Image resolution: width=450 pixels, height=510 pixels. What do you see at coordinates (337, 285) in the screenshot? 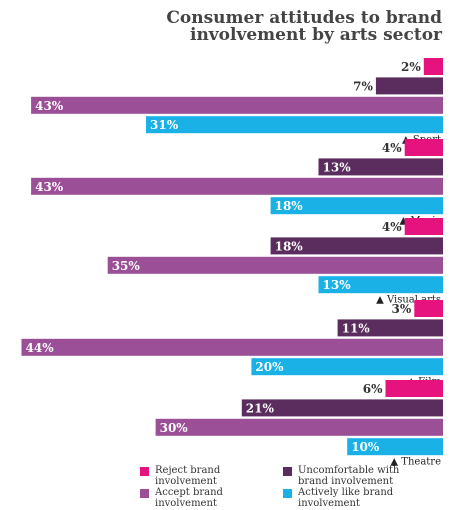
I see `bar-label-visual-arts-actively_like: 13%` at bounding box center [337, 285].